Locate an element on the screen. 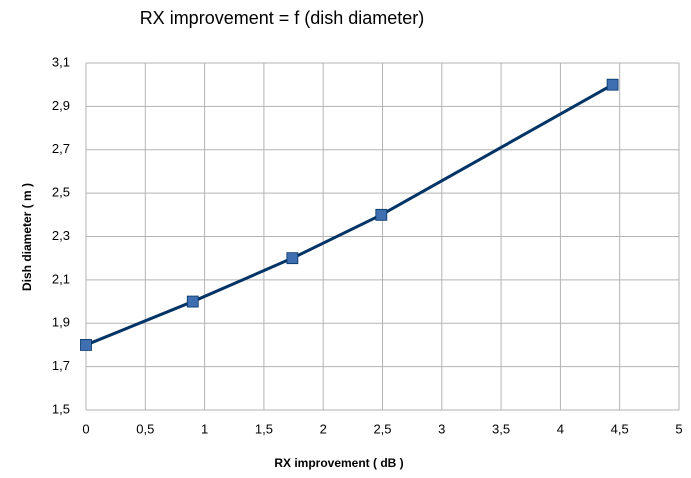 The image size is (691, 478). y-tick-label: 2,1 is located at coordinates (61, 278).